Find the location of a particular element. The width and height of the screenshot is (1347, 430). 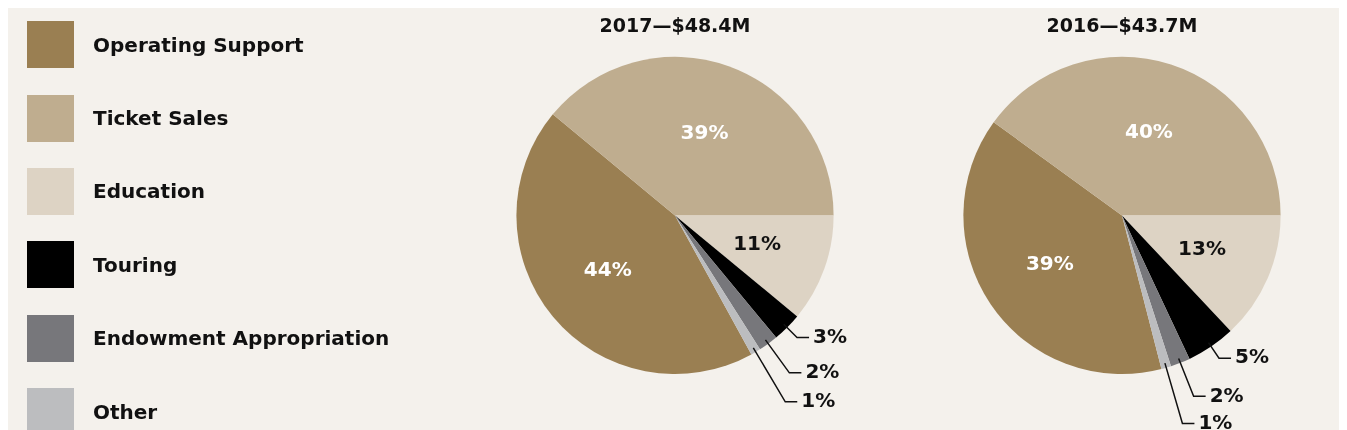

slice-label: 2017—$48.4M is located at coordinates (675, 25).